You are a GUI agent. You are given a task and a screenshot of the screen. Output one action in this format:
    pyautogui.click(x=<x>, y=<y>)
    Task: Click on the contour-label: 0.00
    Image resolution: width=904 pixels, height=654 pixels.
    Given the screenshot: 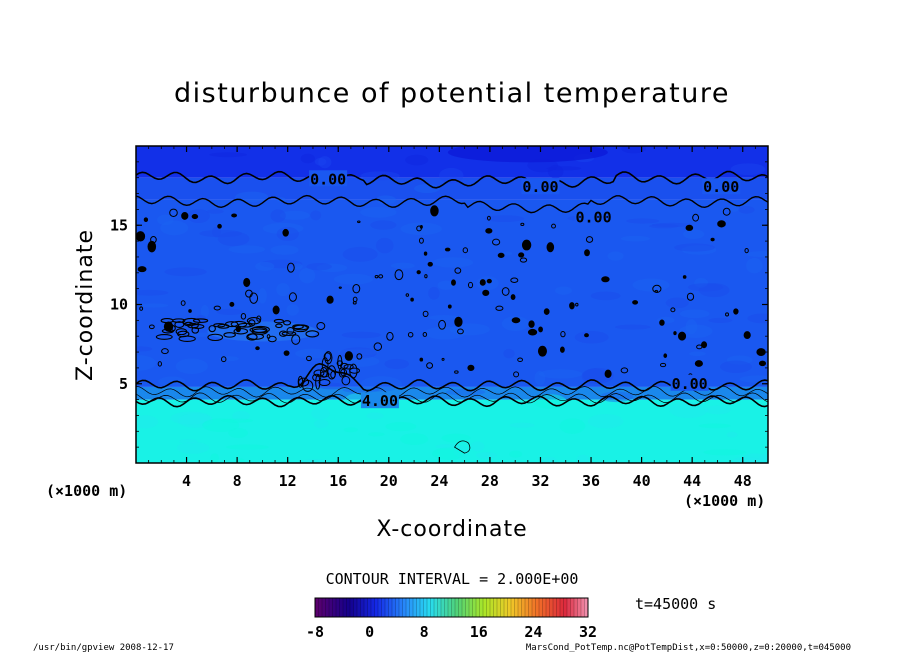 What is the action you would take?
    pyautogui.click(x=721, y=187)
    